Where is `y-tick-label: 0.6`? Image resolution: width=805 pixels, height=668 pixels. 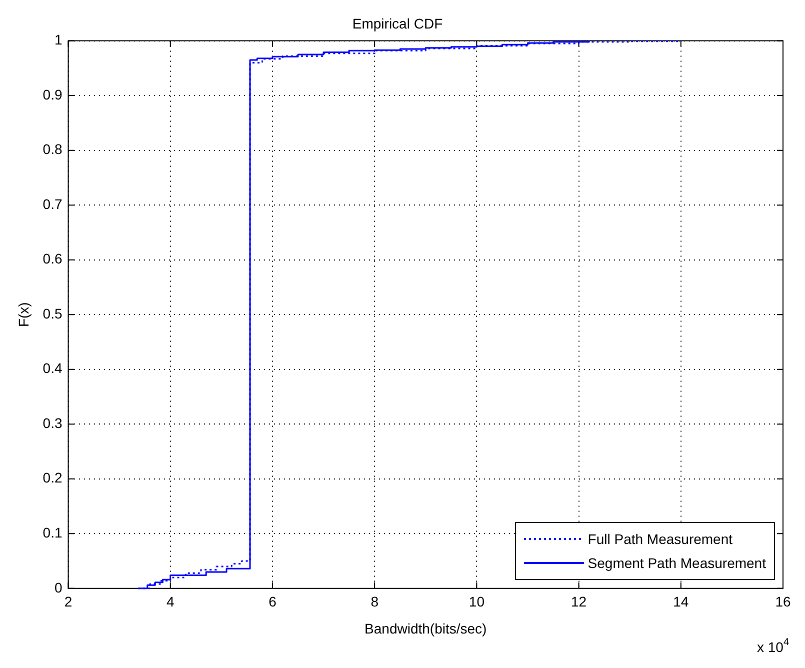 y-tick-label: 0.6 is located at coordinates (52, 258).